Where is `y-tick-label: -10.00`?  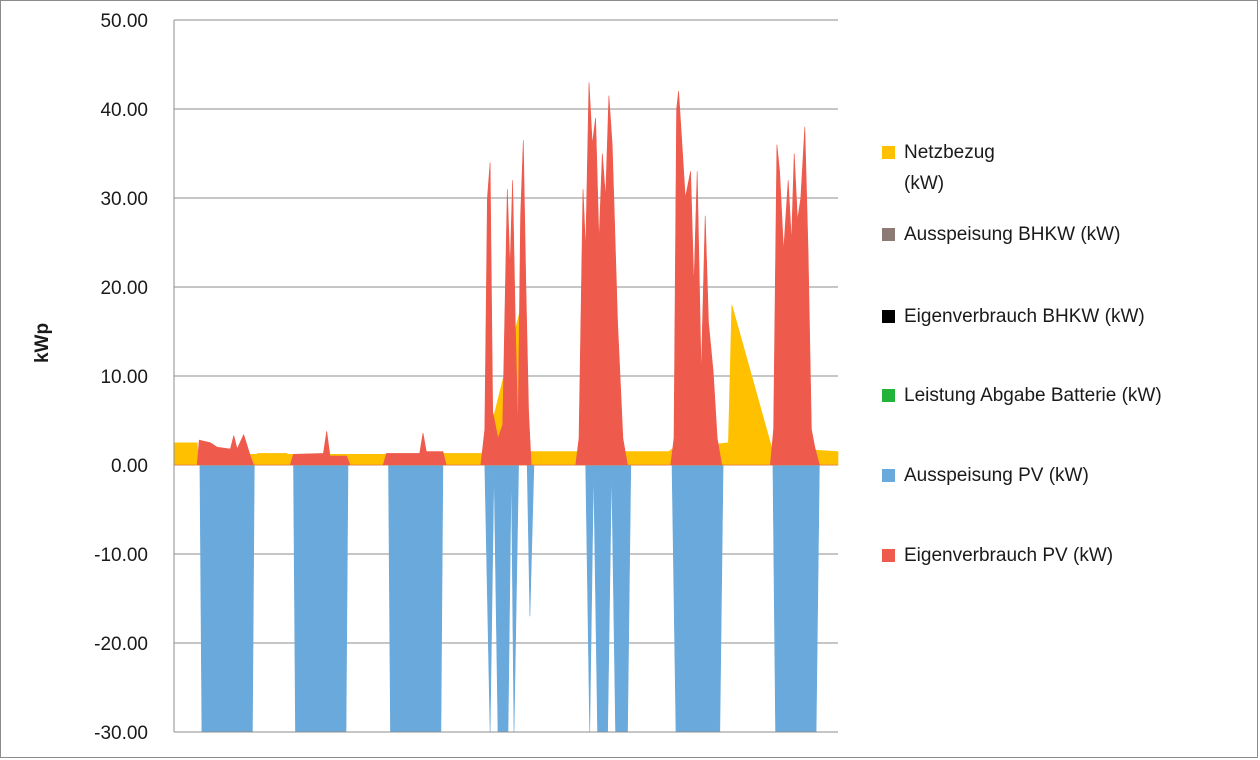 y-tick-label: -10.00 is located at coordinates (121, 555).